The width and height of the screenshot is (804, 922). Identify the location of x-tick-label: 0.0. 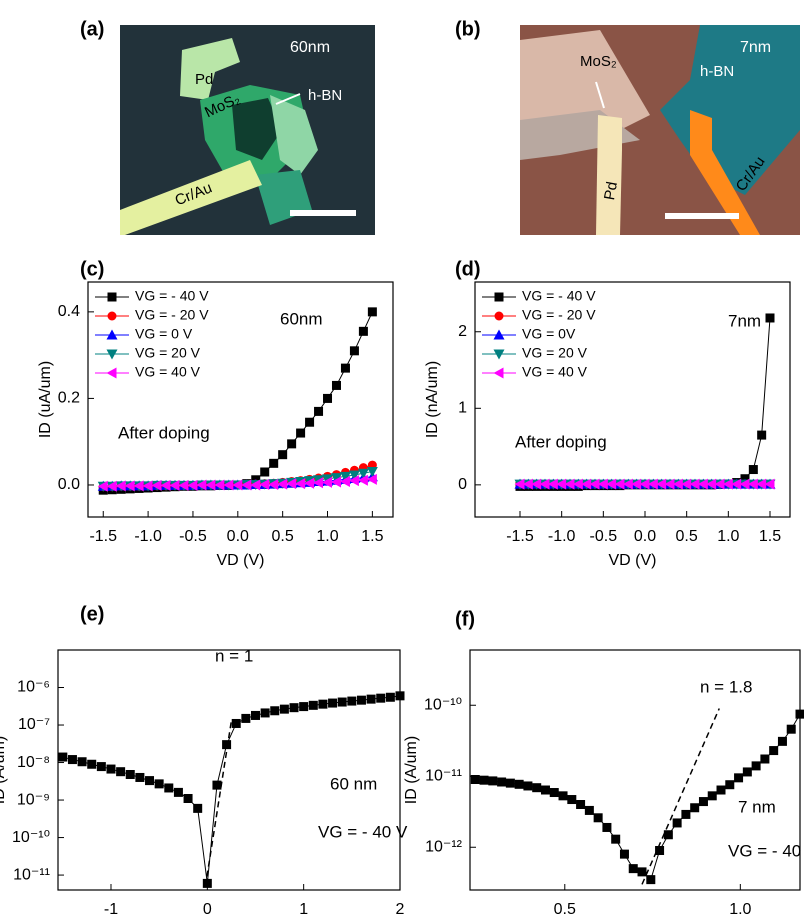
(645, 536).